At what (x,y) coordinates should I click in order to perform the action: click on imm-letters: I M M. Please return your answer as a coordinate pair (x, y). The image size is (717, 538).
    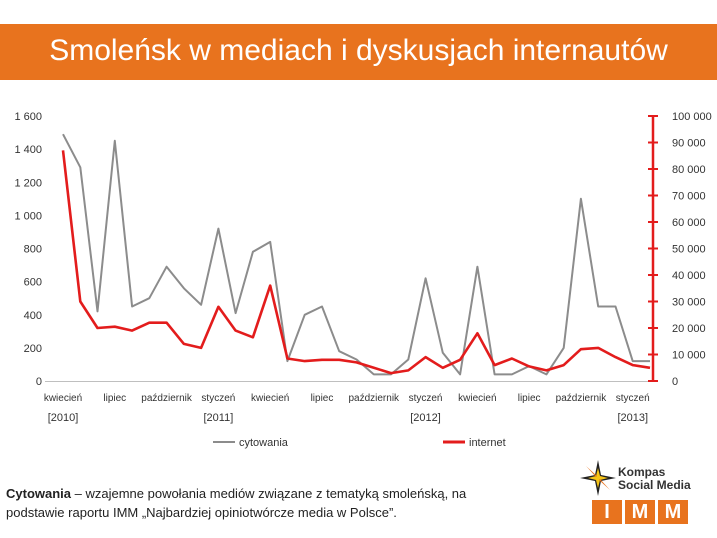
    Looking at the image, I should click on (640, 512).